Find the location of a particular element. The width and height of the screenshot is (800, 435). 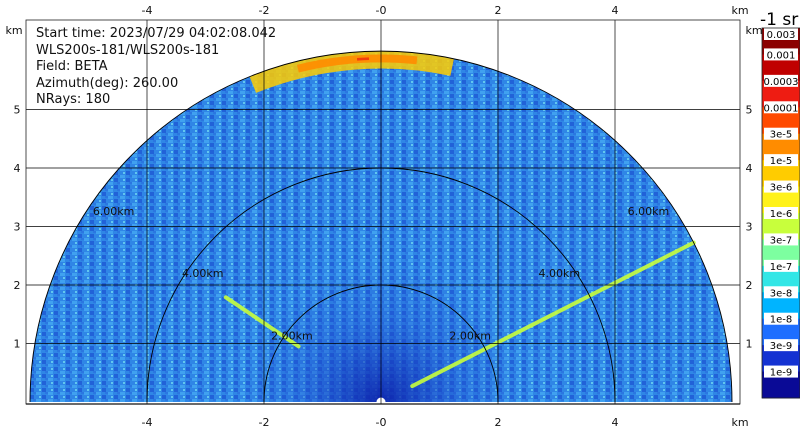

azimuth-text: Azimuth(deg): 260.00 is located at coordinates (107, 83).